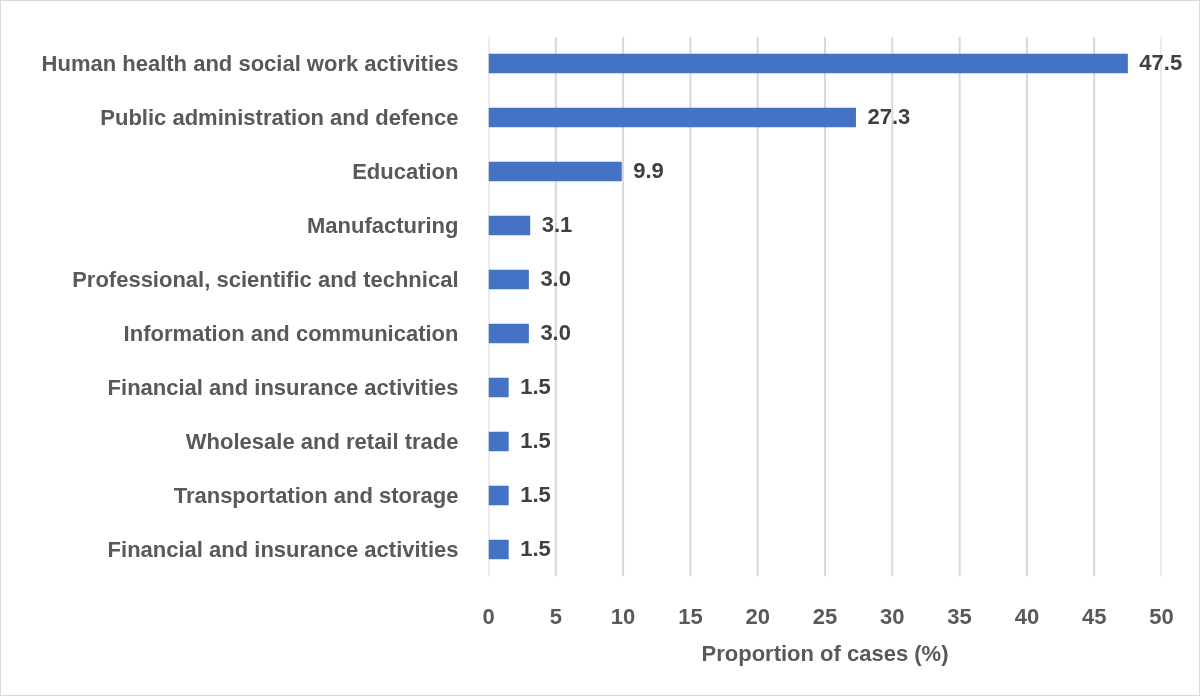  What do you see at coordinates (291, 333) in the screenshot?
I see `y-tick-label: Information and communication` at bounding box center [291, 333].